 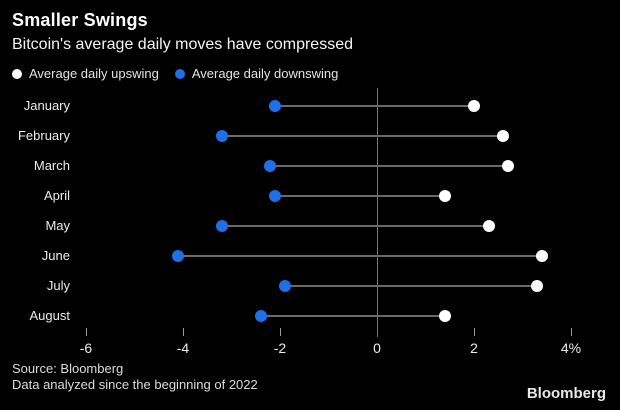 What do you see at coordinates (265, 73) in the screenshot?
I see `legend-label-downswing: Average daily downswing` at bounding box center [265, 73].